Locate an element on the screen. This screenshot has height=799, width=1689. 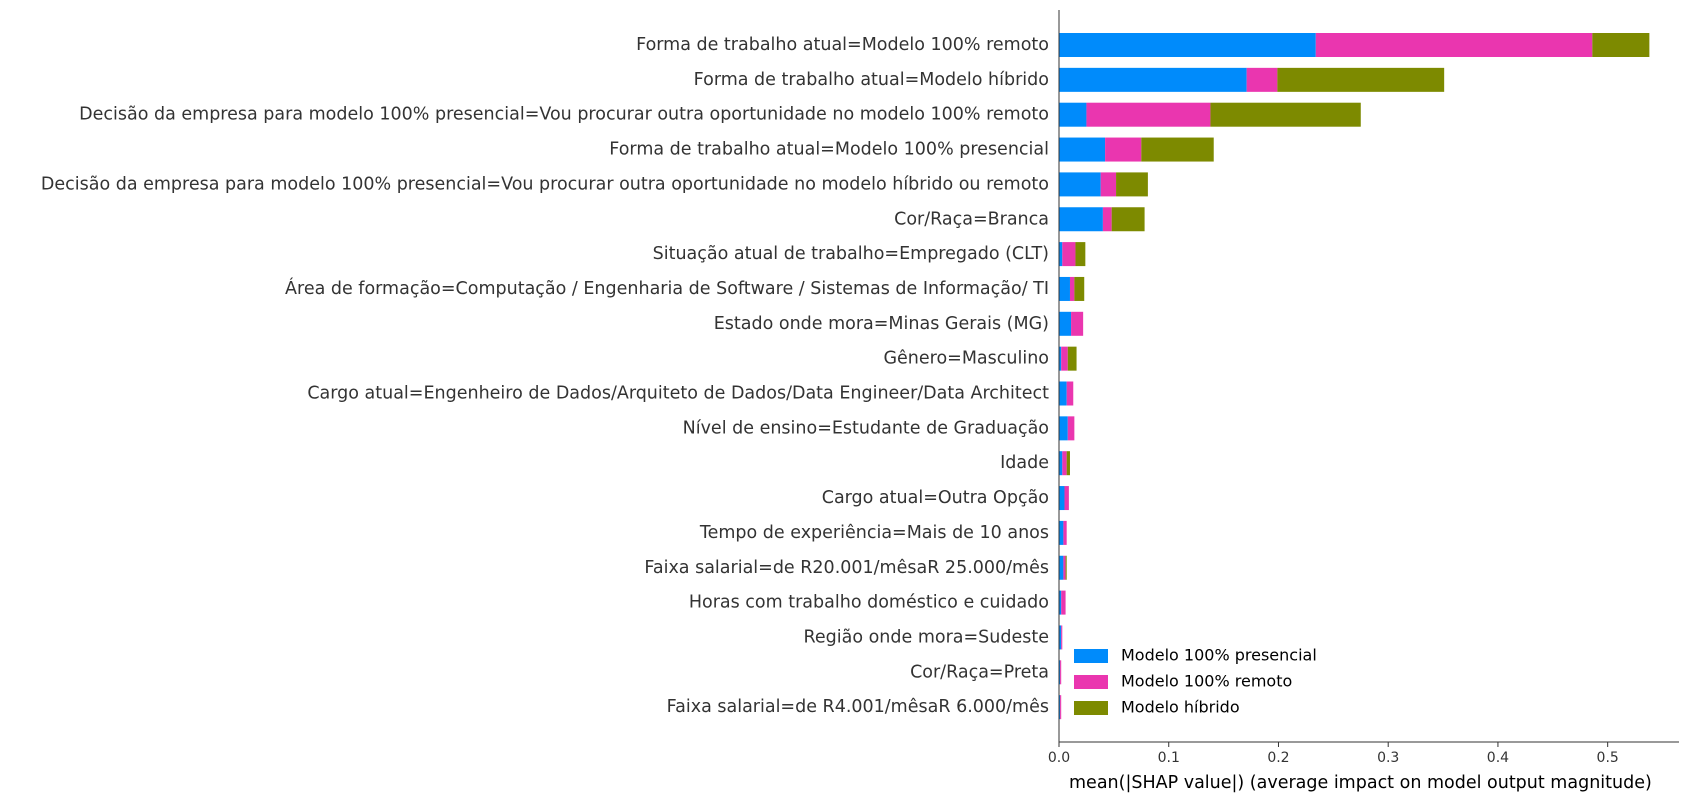
category-label-13: Idade is located at coordinates (1024, 463).